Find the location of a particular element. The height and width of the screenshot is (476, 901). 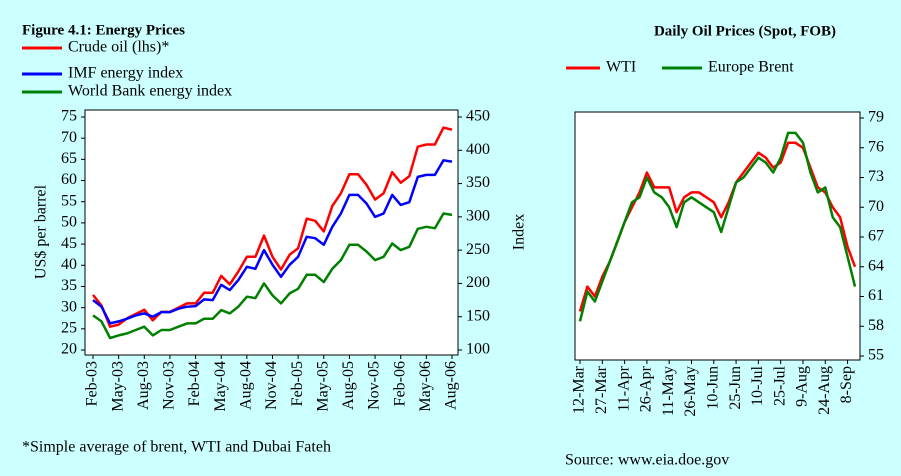

x-tick-label: 10-Jun is located at coordinates (712, 388).